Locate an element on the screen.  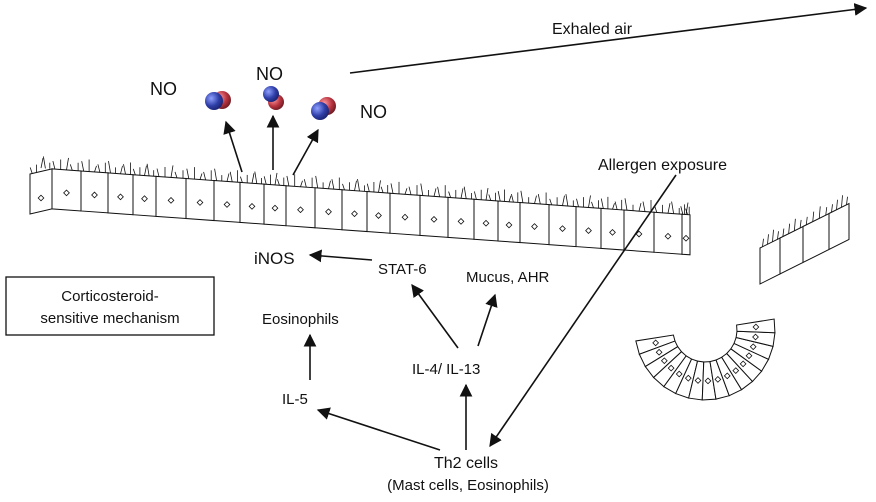
label-no-2: NO is located at coordinates (269, 74).